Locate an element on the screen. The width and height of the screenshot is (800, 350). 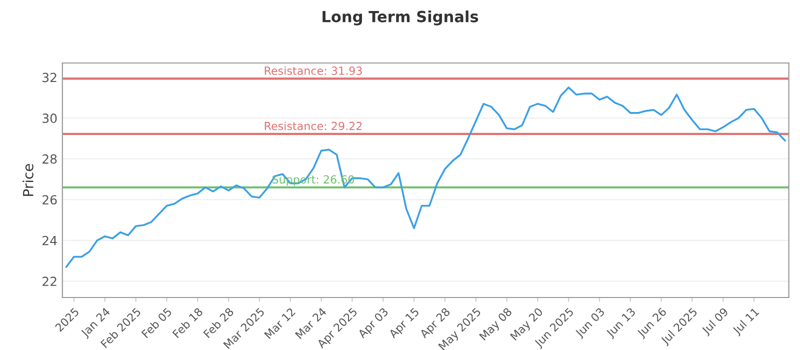
y-axis-title: Price is located at coordinates (28, 180).